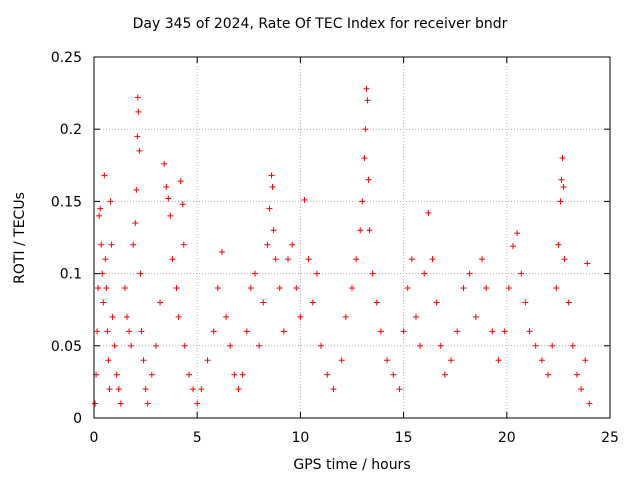  Describe the element at coordinates (197, 438) in the screenshot. I see `x-tick-label: 5` at that location.